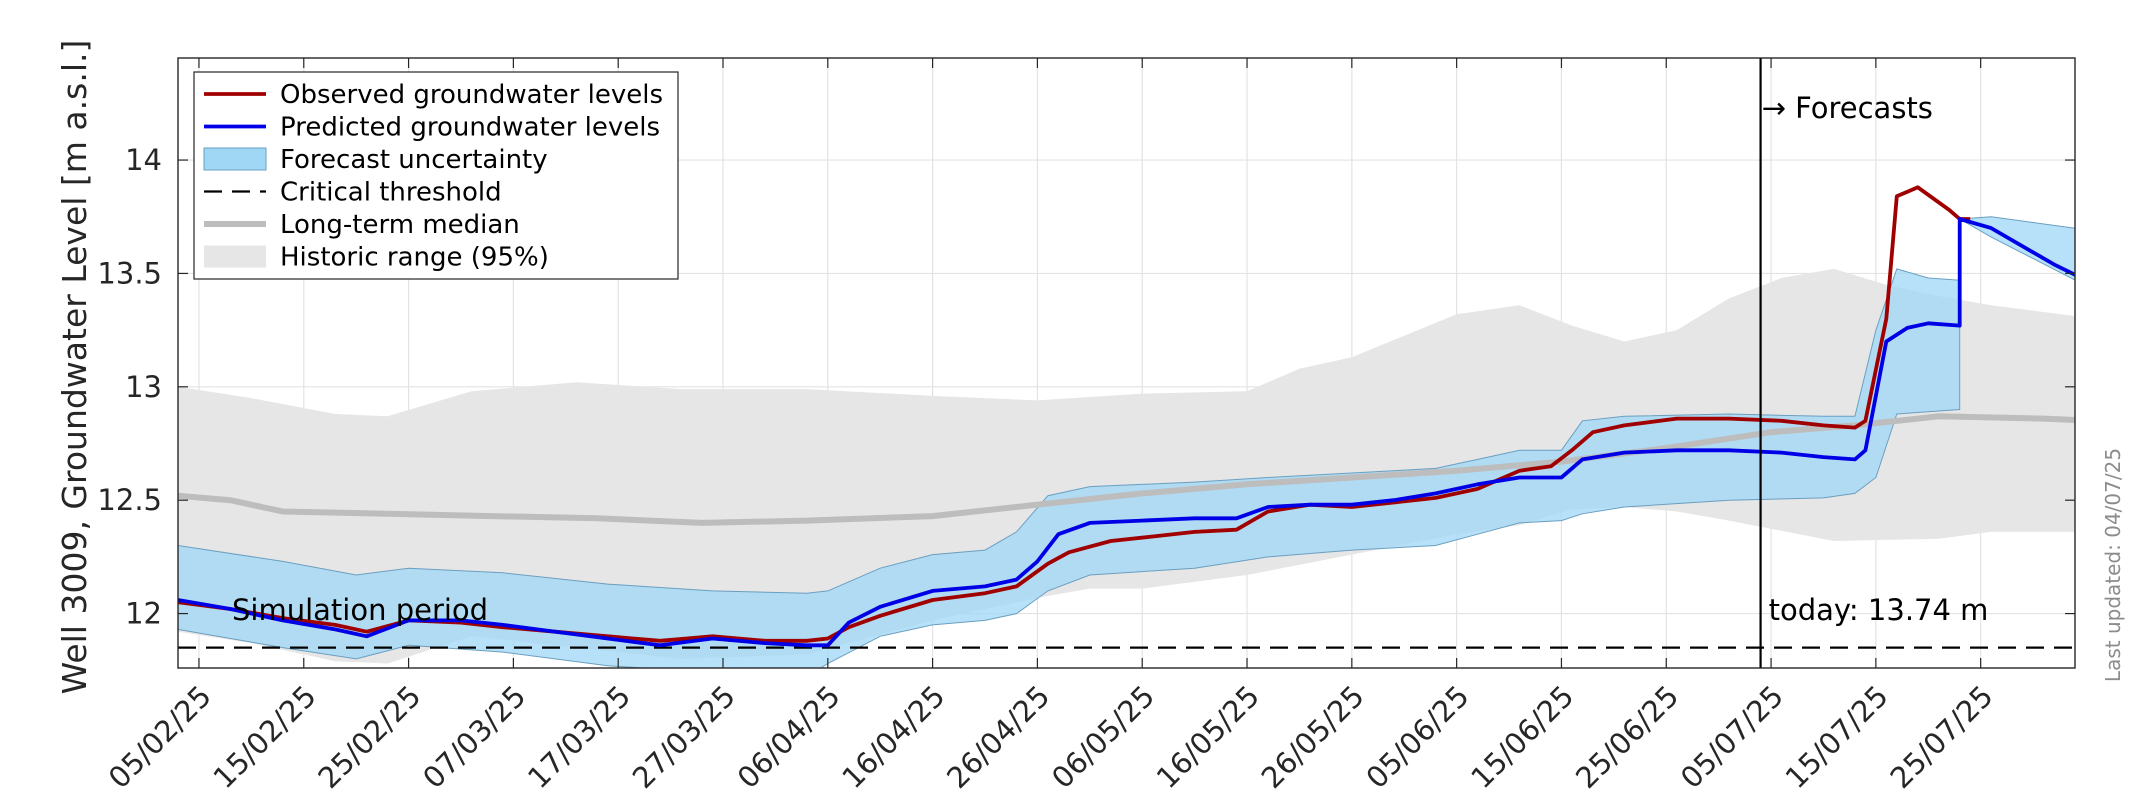  What do you see at coordinates (369, 737) in the screenshot?
I see `x-tick-label: 25/02/25` at bounding box center [369, 737].